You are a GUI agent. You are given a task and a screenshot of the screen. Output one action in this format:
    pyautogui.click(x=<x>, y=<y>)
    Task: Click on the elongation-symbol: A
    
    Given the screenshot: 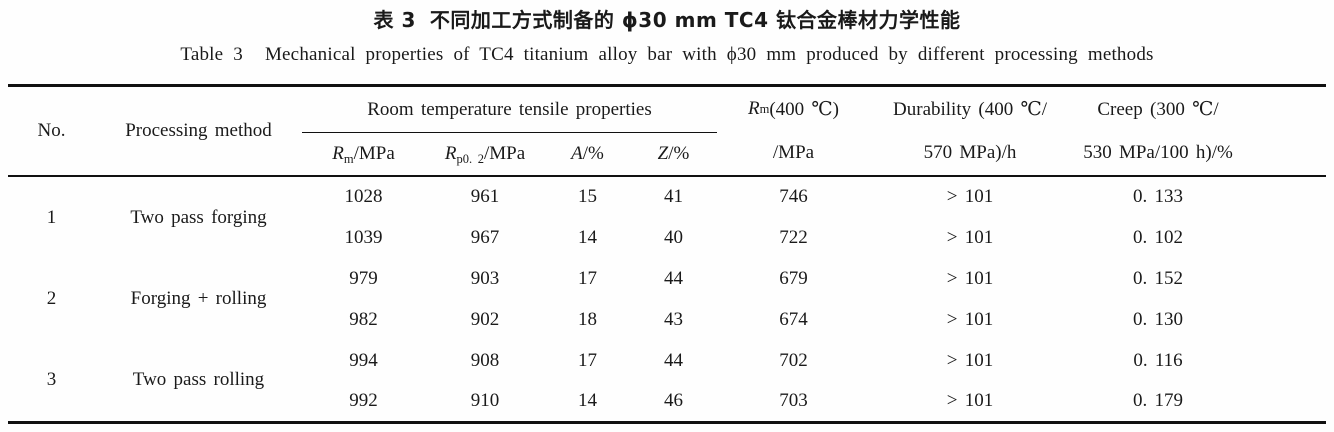 What is the action you would take?
    pyautogui.click(x=577, y=154)
    